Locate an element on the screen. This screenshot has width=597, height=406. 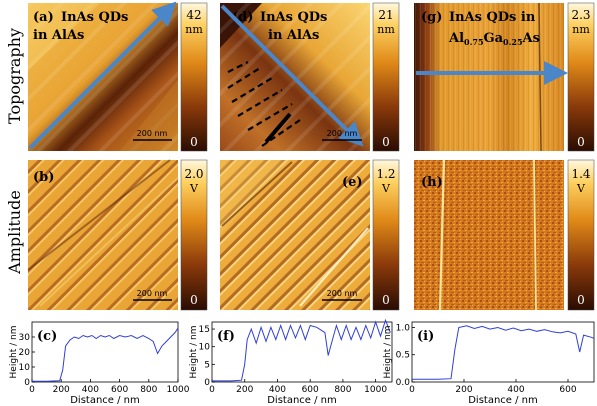
colorbar-b-max: 2.0 is located at coordinates (193, 174).